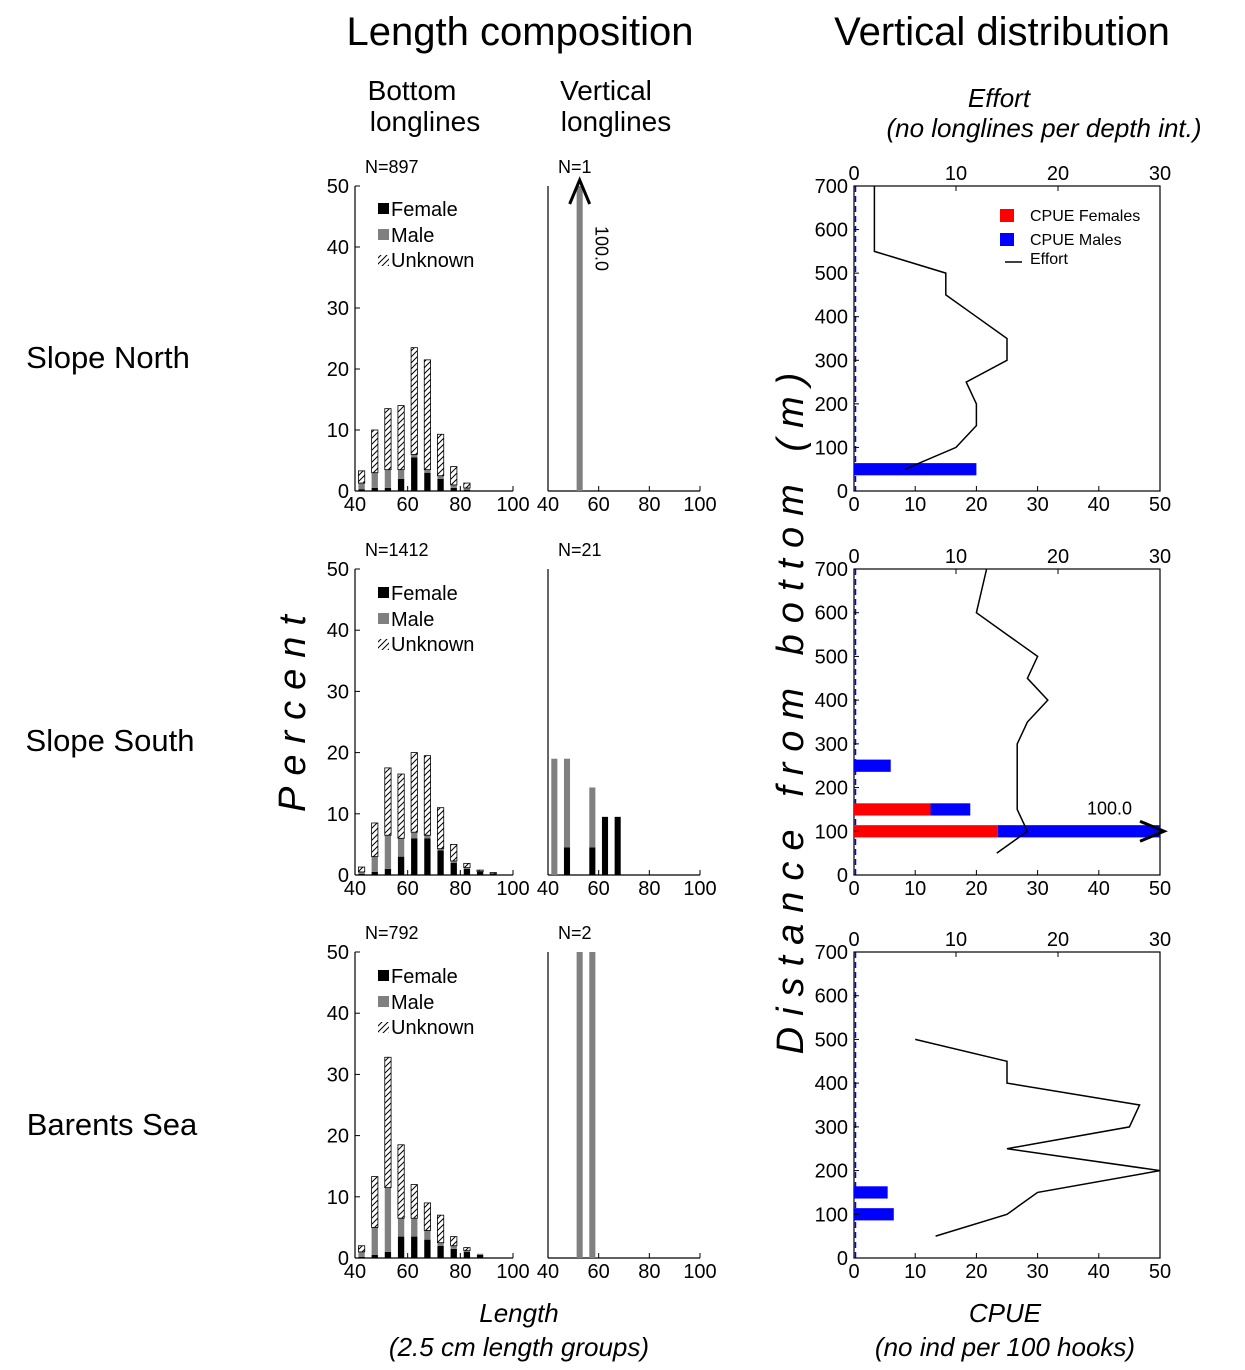 Image resolution: width=1245 pixels, height=1370 pixels. I want to click on n-label: N=1, so click(575, 167).